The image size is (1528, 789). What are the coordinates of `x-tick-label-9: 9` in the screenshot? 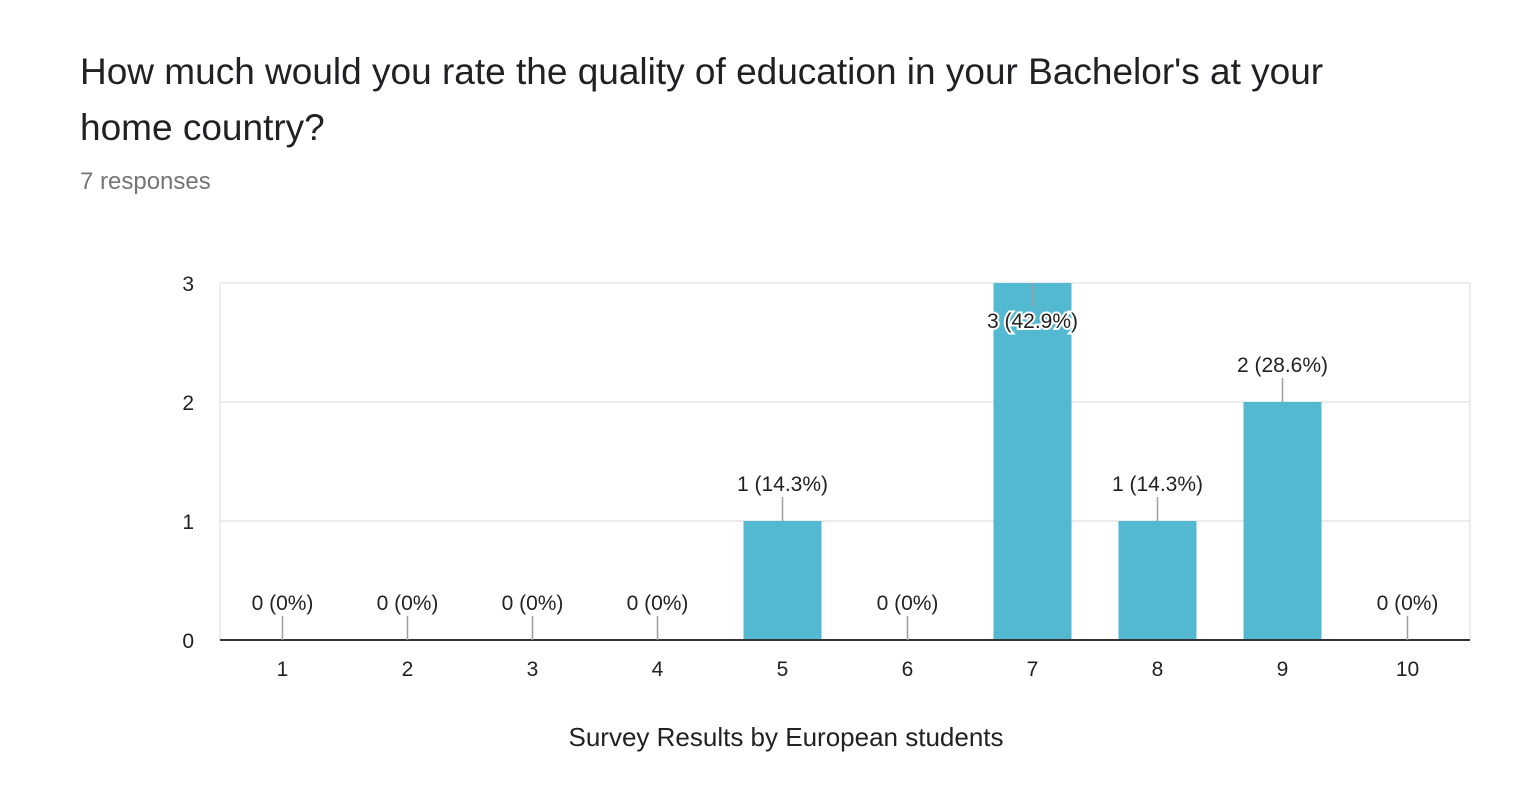 It's located at (1283, 669).